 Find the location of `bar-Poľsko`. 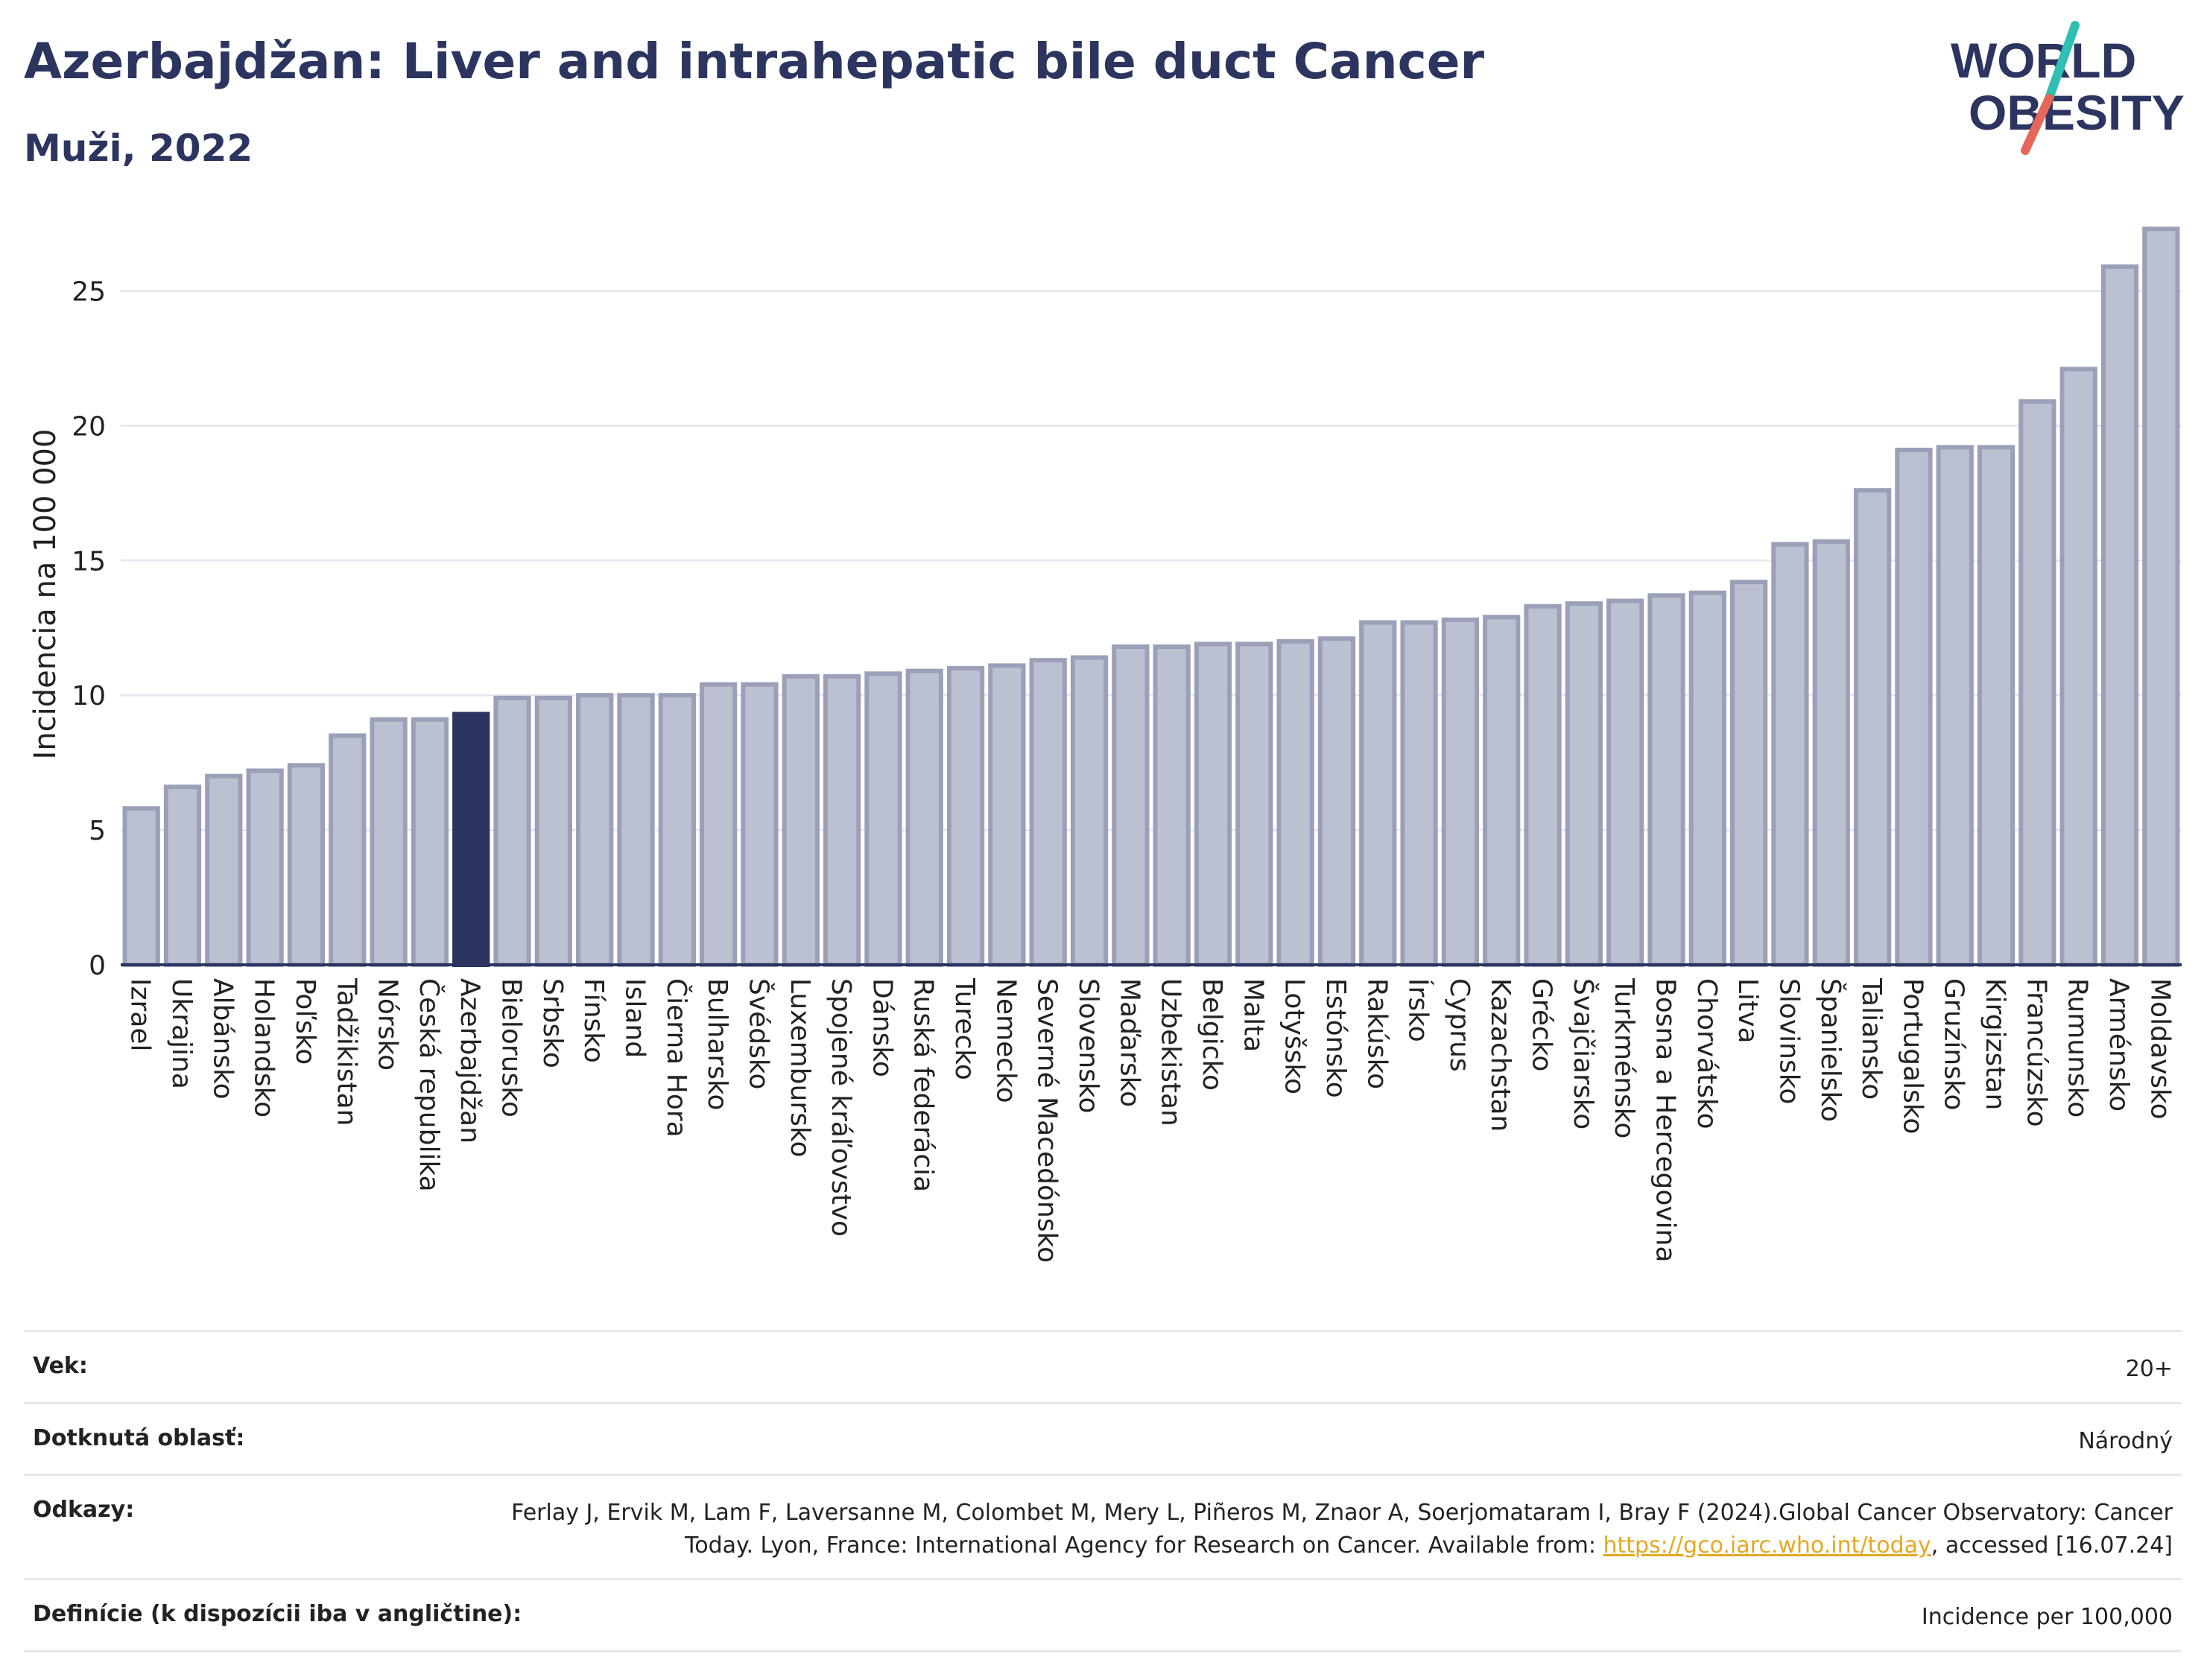

bar-Poľsko is located at coordinates (306, 865).